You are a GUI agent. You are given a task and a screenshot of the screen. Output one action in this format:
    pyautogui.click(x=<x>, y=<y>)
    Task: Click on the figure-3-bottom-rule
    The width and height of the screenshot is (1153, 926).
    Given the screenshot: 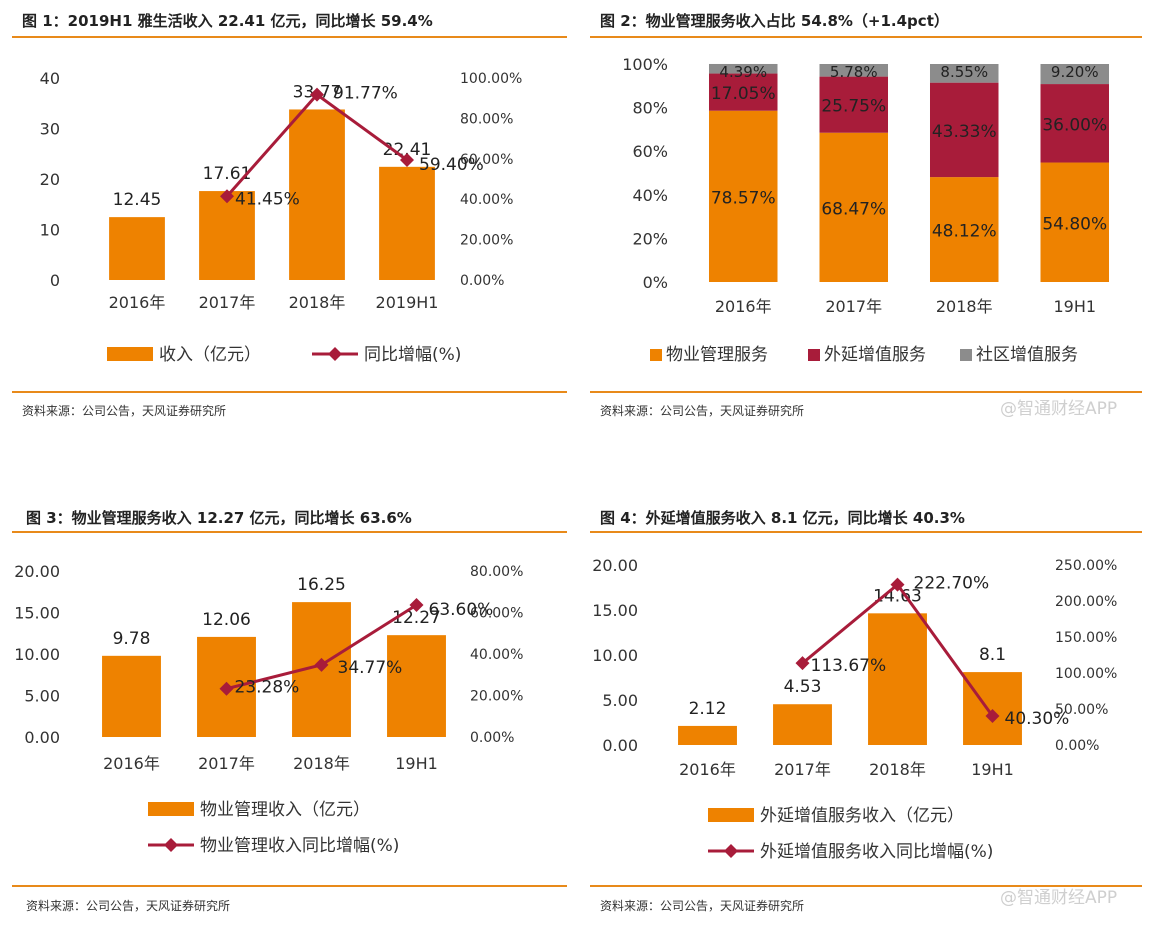 What is the action you would take?
    pyautogui.click(x=289, y=886)
    